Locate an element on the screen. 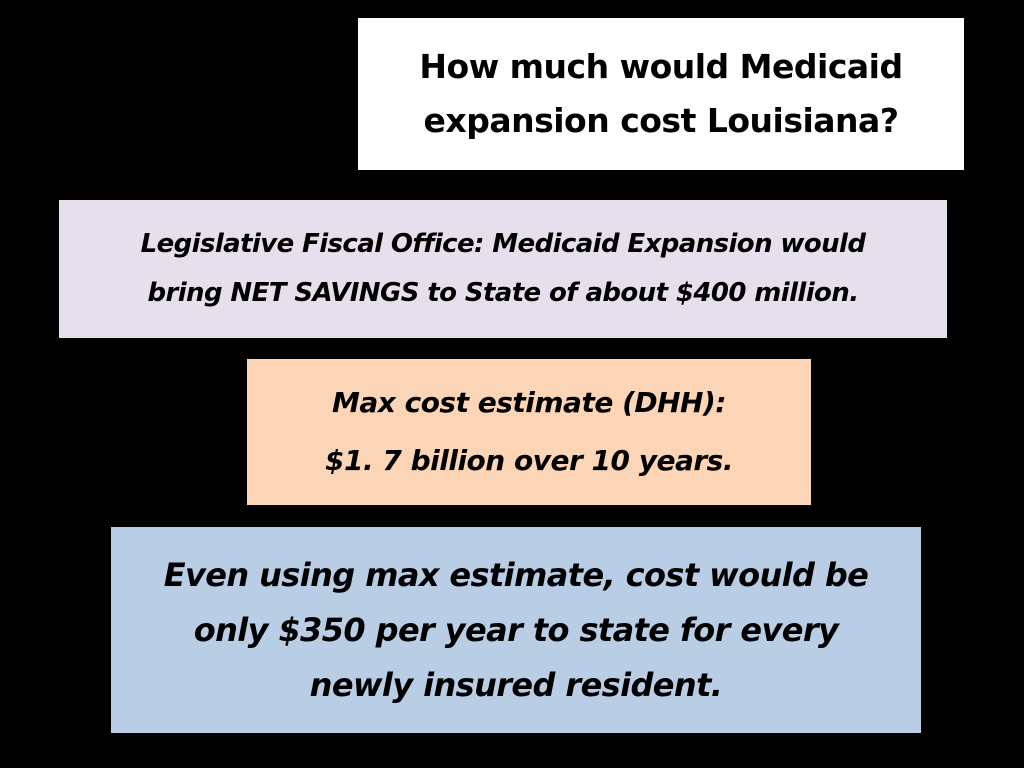 This screenshot has width=1024, height=768. conclusion-line-3: newly insured resident. is located at coordinates (516, 684).